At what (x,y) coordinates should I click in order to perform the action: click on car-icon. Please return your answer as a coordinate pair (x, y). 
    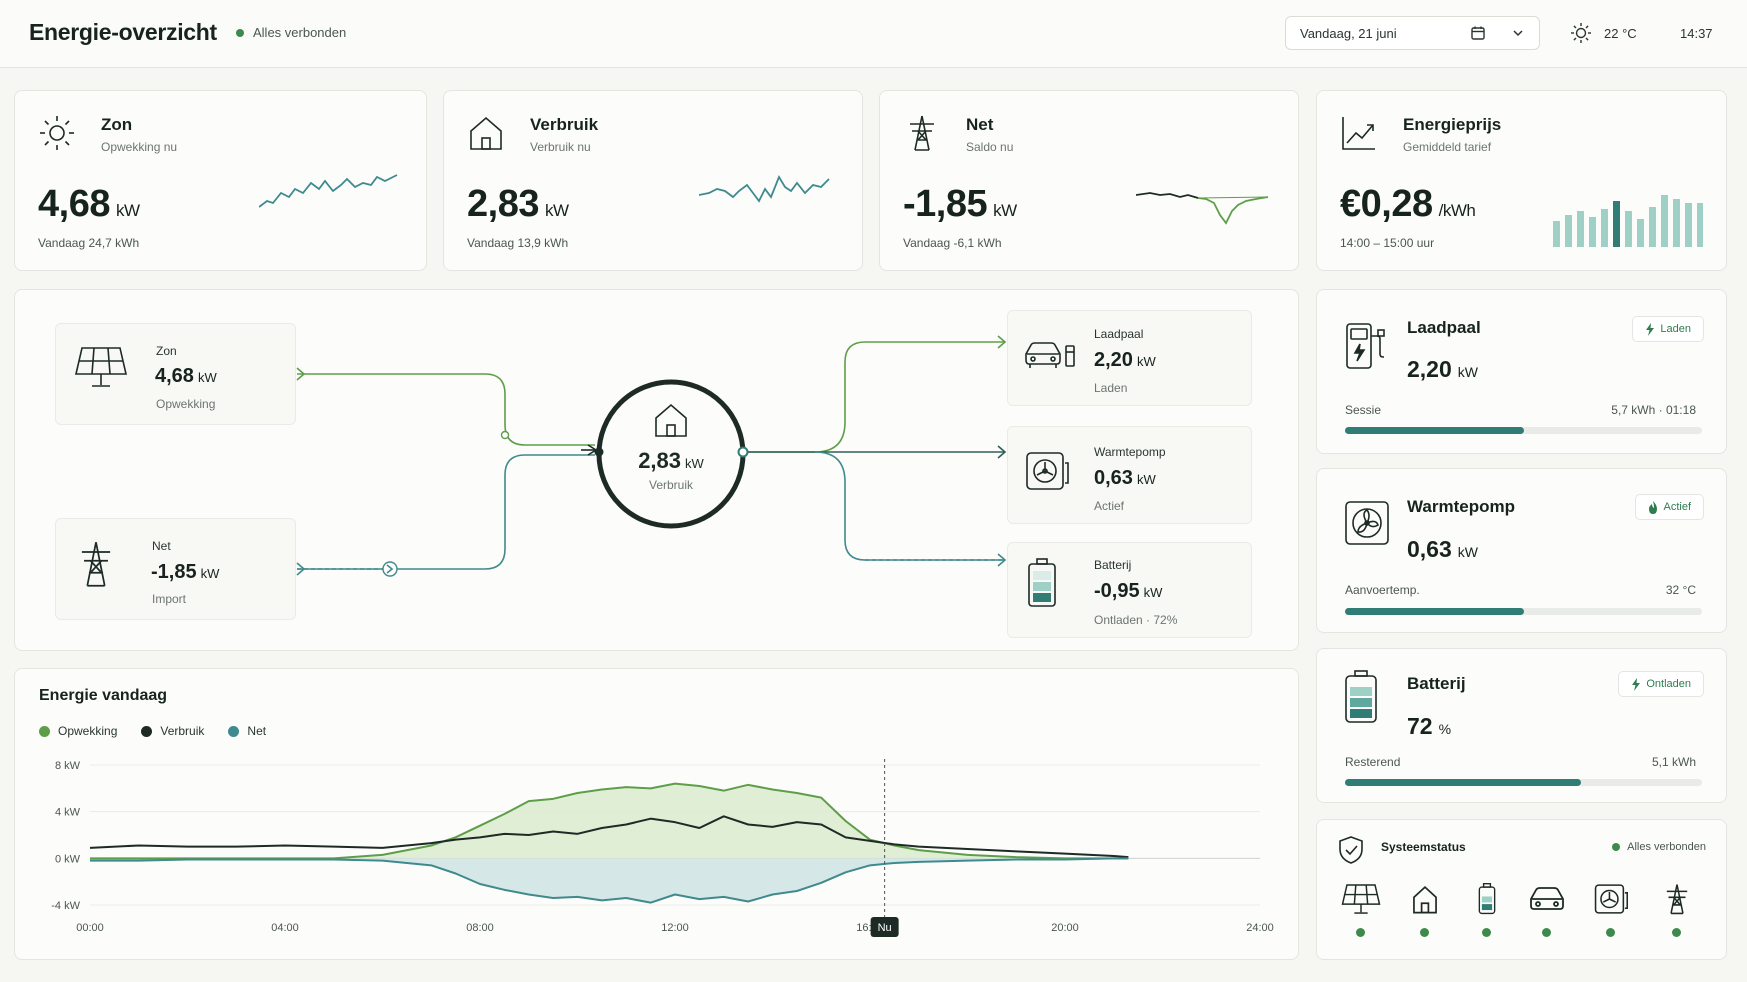
    Looking at the image, I should click on (1547, 898).